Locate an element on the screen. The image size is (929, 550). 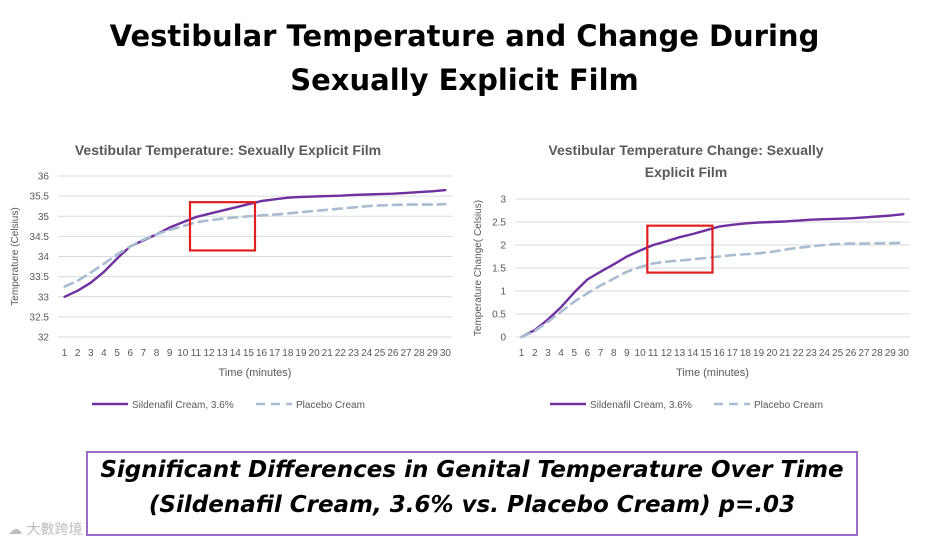
y-tick-label: 3 is located at coordinates (503, 200).